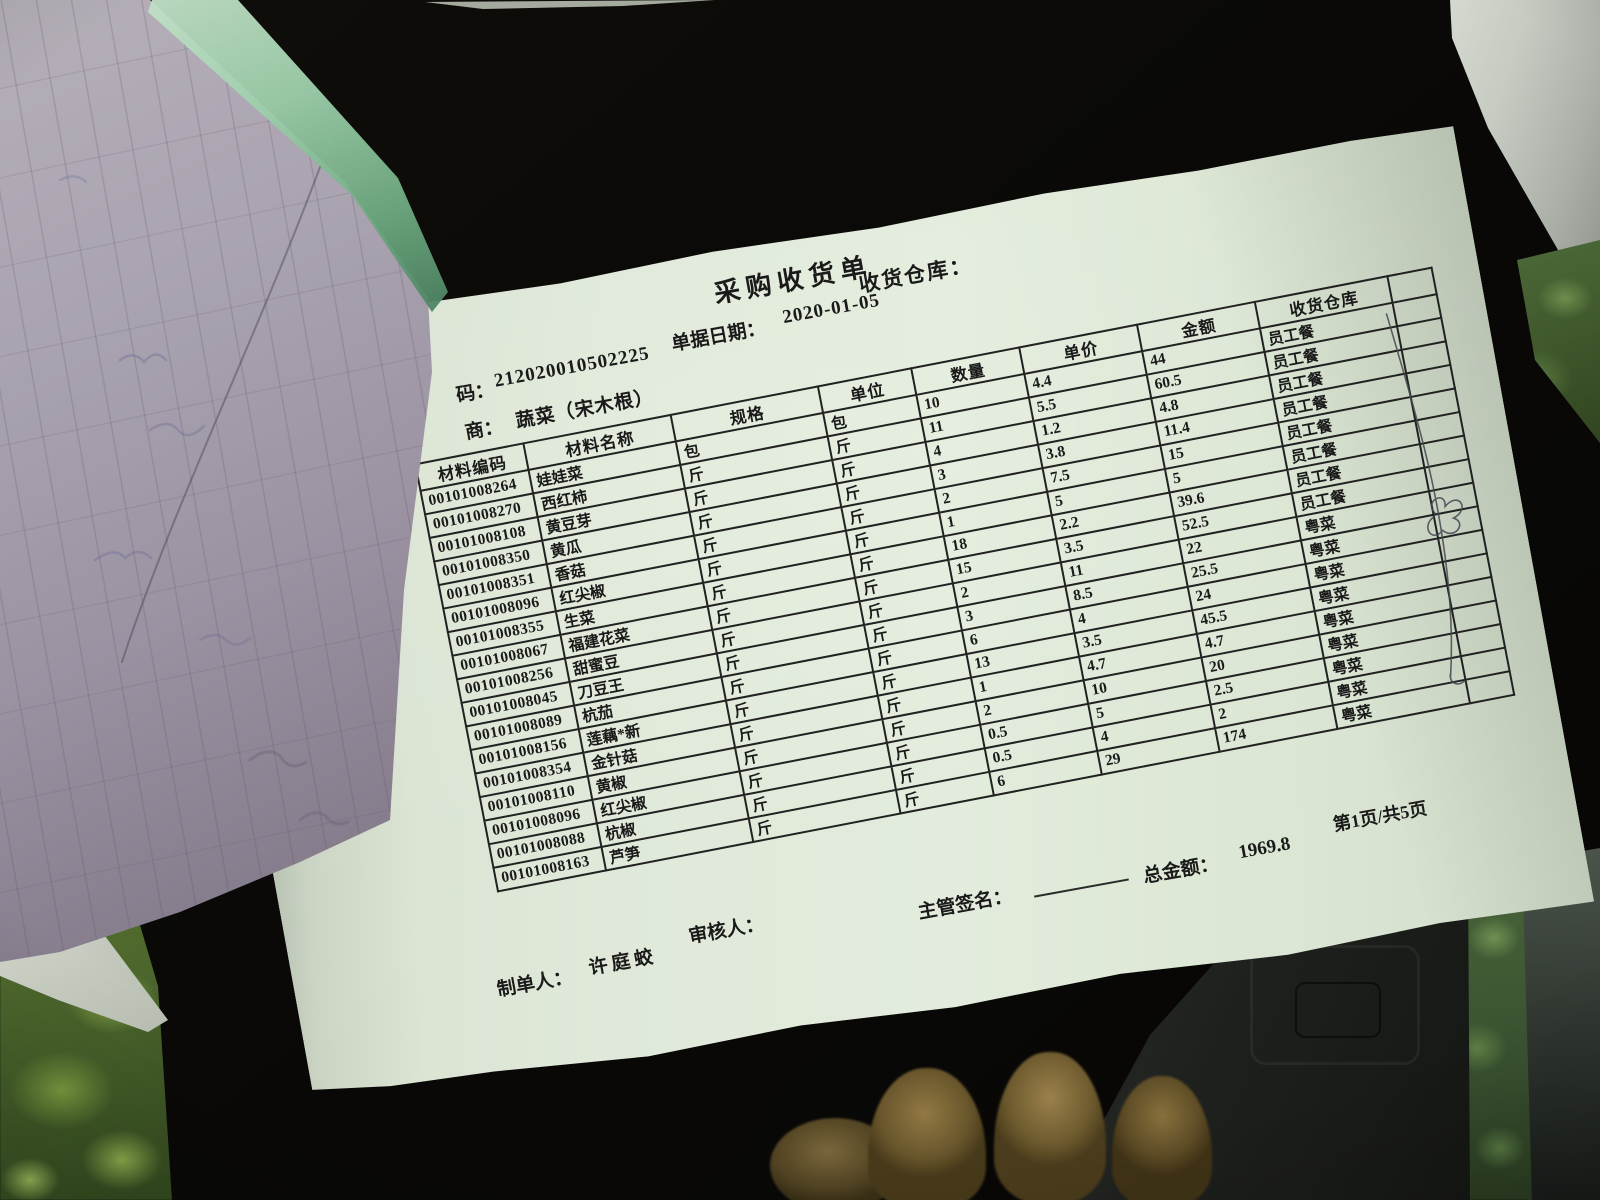 The width and height of the screenshot is (1600, 1200). What do you see at coordinates (1380, 816) in the screenshot?
I see `page-indicator: 第1页/共5页` at bounding box center [1380, 816].